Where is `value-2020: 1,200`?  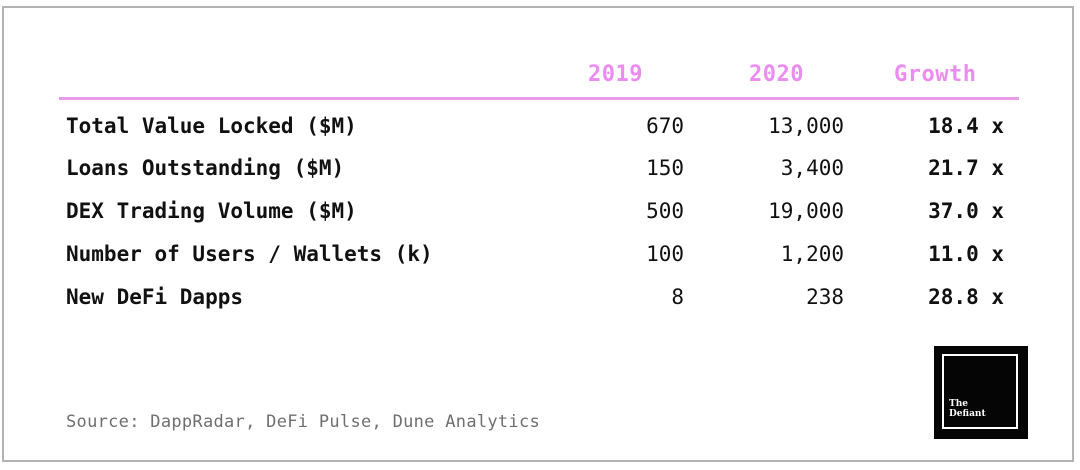 value-2020: 1,200 is located at coordinates (812, 254).